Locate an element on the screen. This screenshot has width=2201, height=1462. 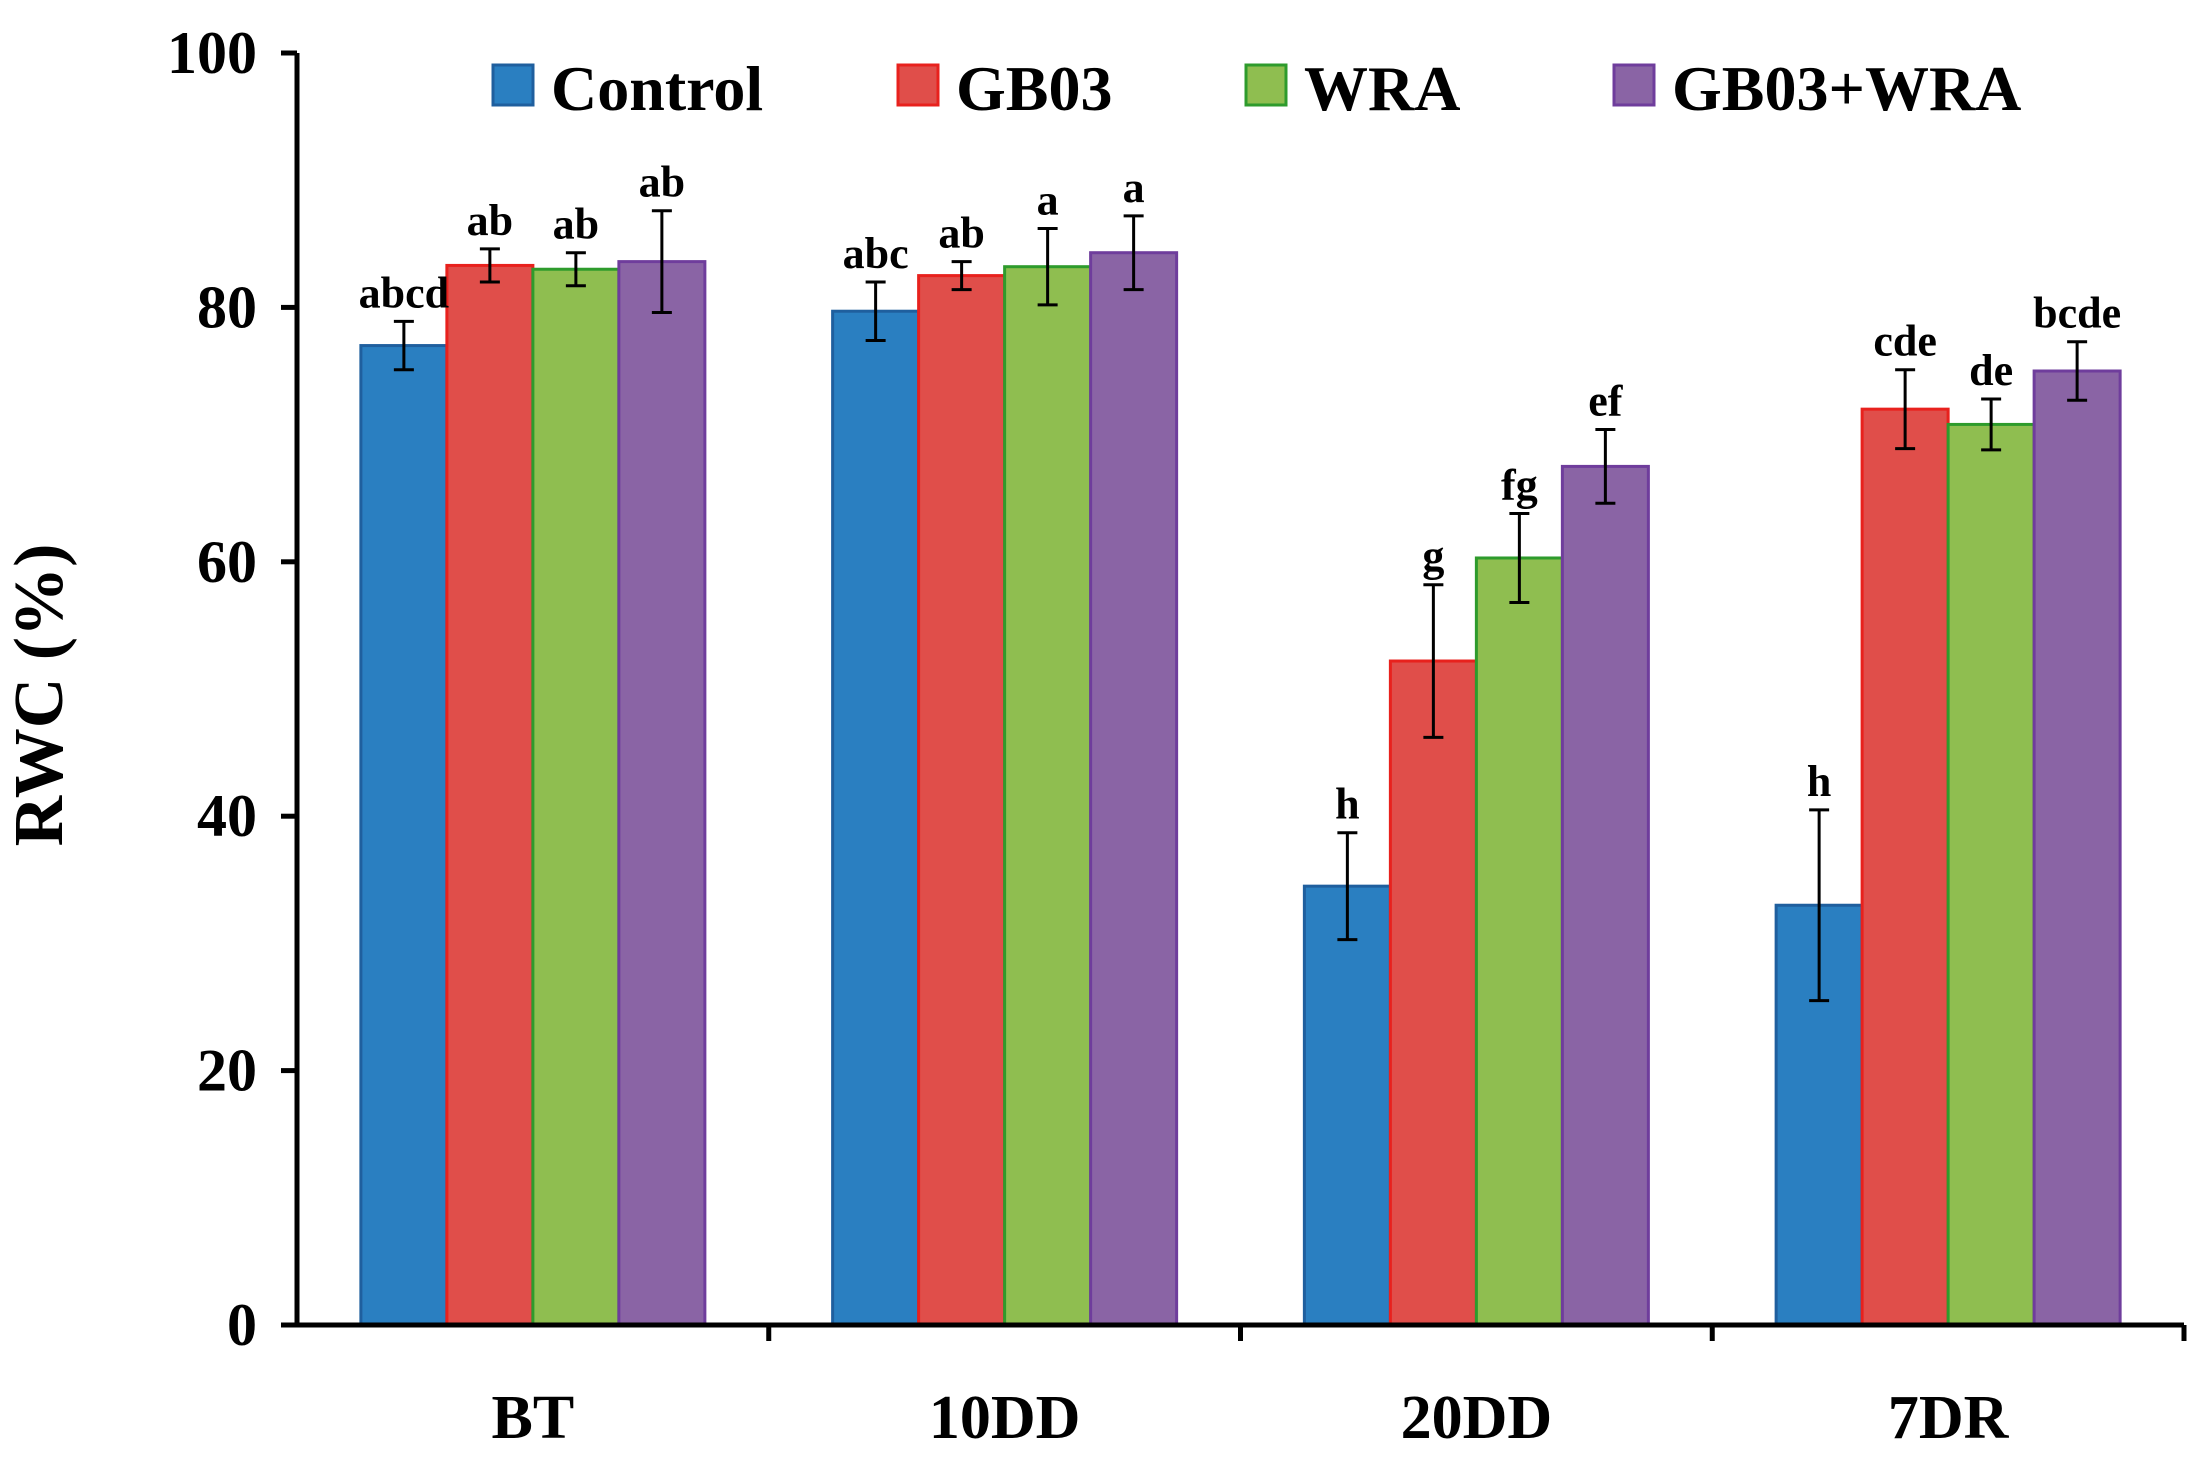
category-labels: BT 10DD 20DD 7DR is located at coordinates (1251, 1418).